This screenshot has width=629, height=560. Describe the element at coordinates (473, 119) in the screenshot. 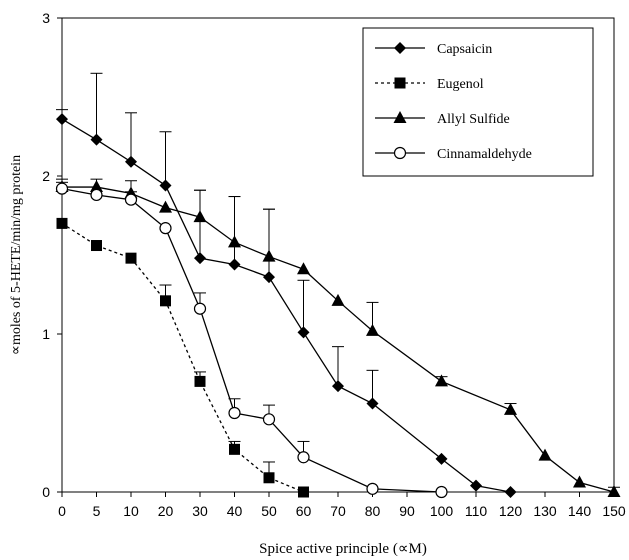

I see `legend-label-allyl-sulfide: Allyl Sulfide` at that location.